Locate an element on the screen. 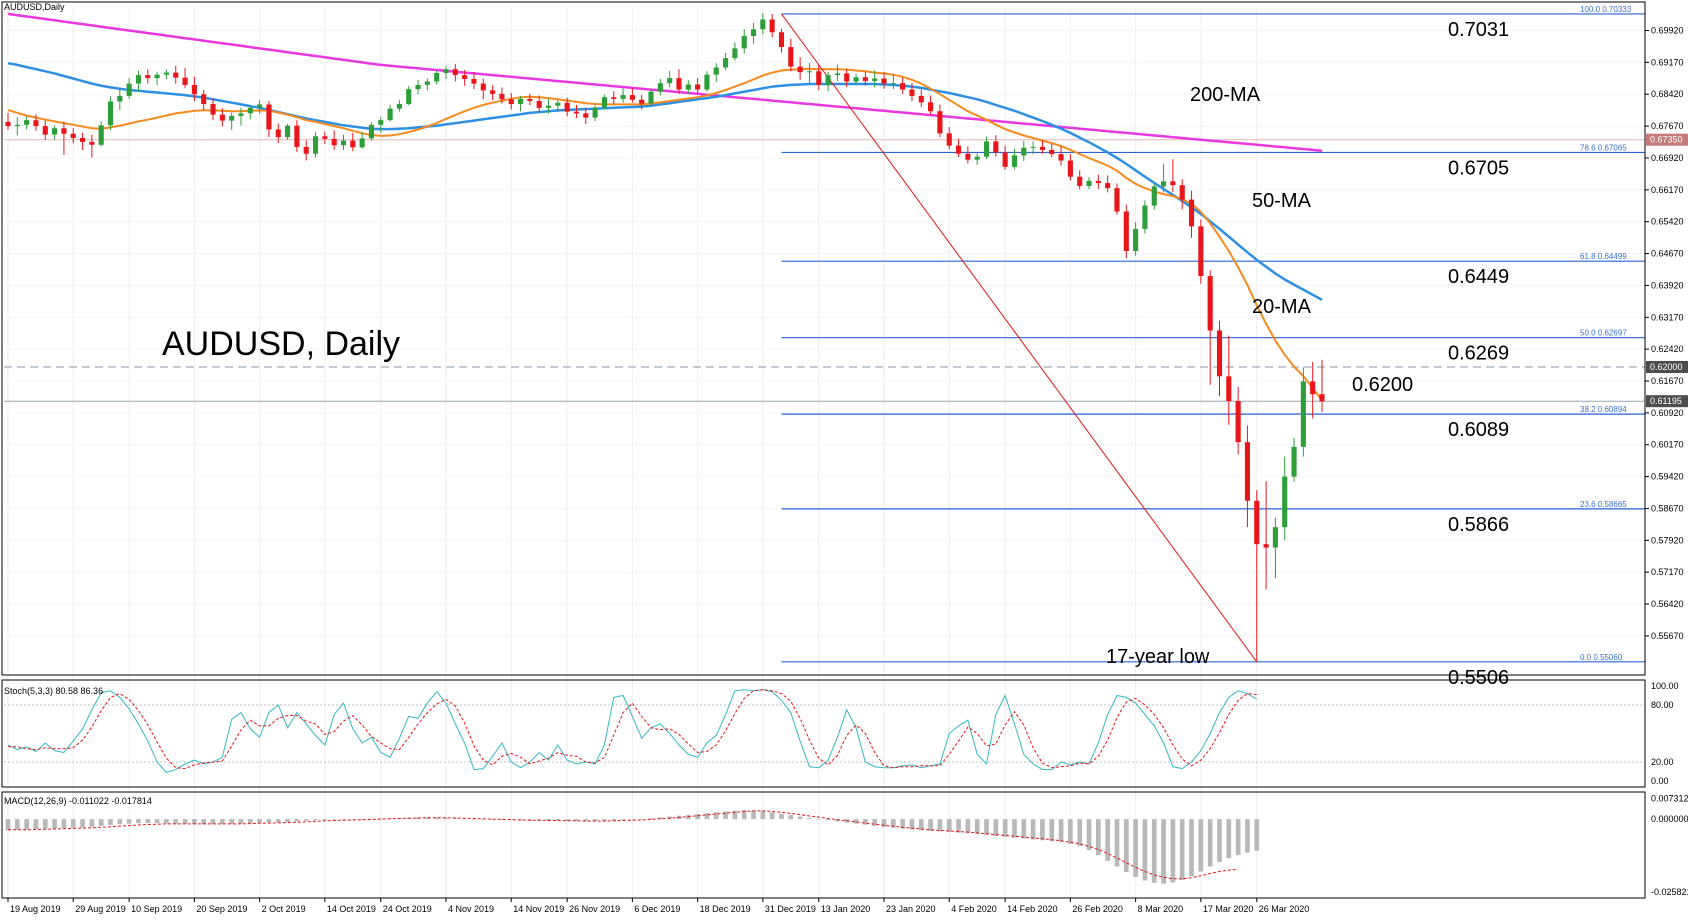 This screenshot has height=922, width=1688. macd-tick-label: 0.000000 is located at coordinates (1669, 819).